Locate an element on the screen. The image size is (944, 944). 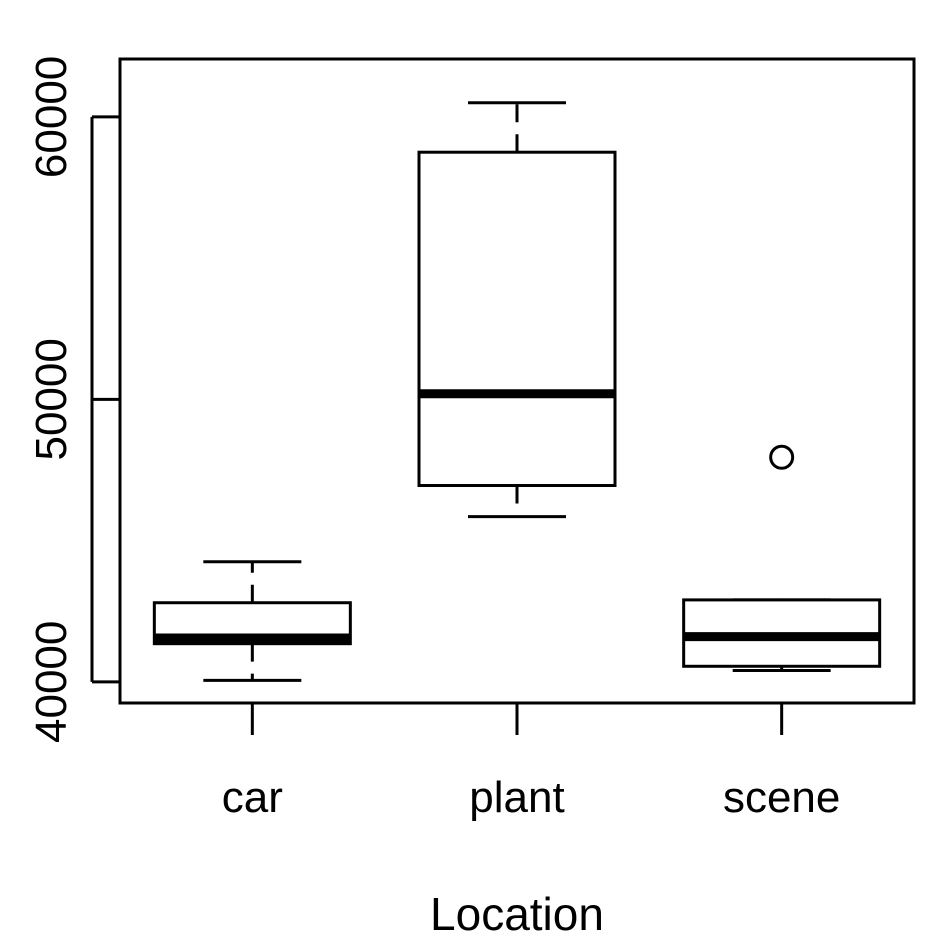
x-axis: car plant scene is located at coordinates (531, 762).